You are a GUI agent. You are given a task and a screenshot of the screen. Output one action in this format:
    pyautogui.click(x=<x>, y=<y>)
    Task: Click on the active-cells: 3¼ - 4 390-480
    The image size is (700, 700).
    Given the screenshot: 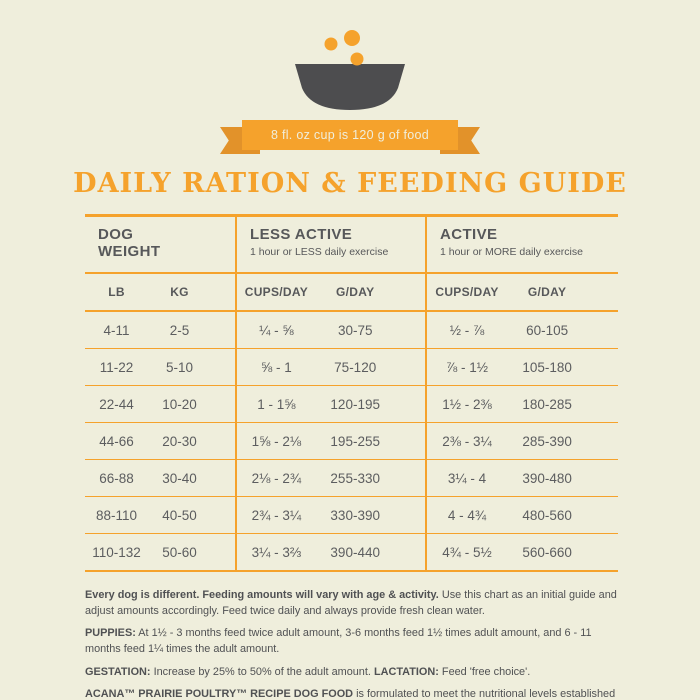 What is the action you would take?
    pyautogui.click(x=521, y=478)
    